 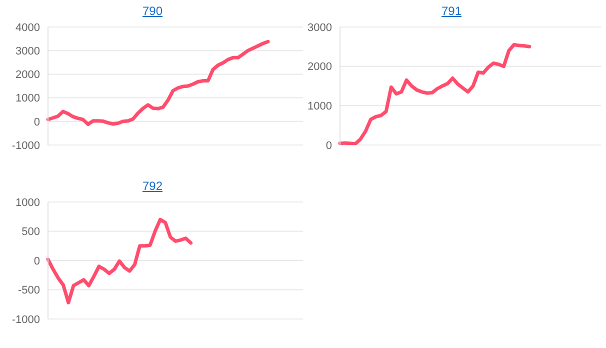 What do you see at coordinates (152, 186) in the screenshot?
I see `chart-title: 792` at bounding box center [152, 186].